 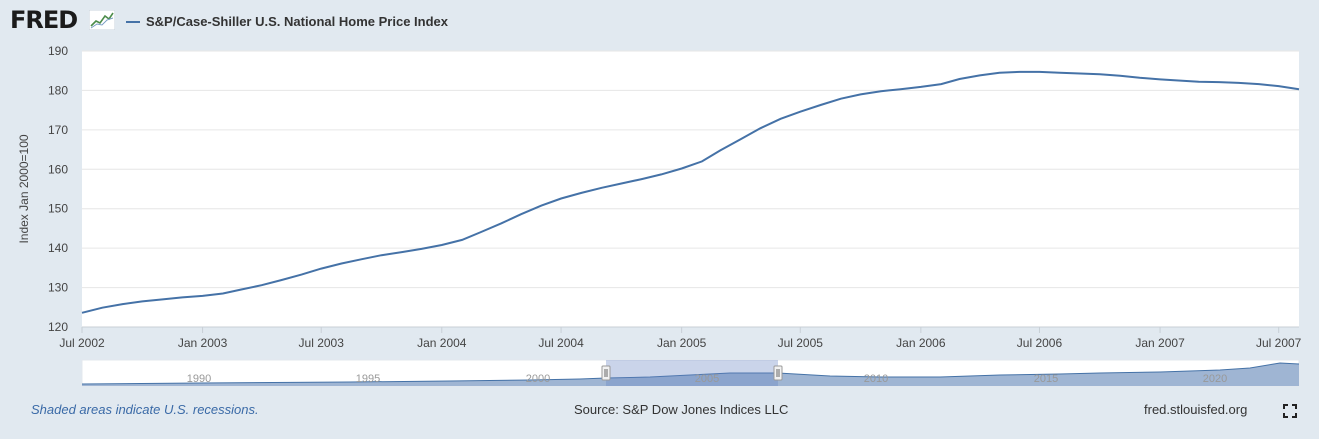 I want to click on y-tick-label: 180, so click(x=58, y=90).